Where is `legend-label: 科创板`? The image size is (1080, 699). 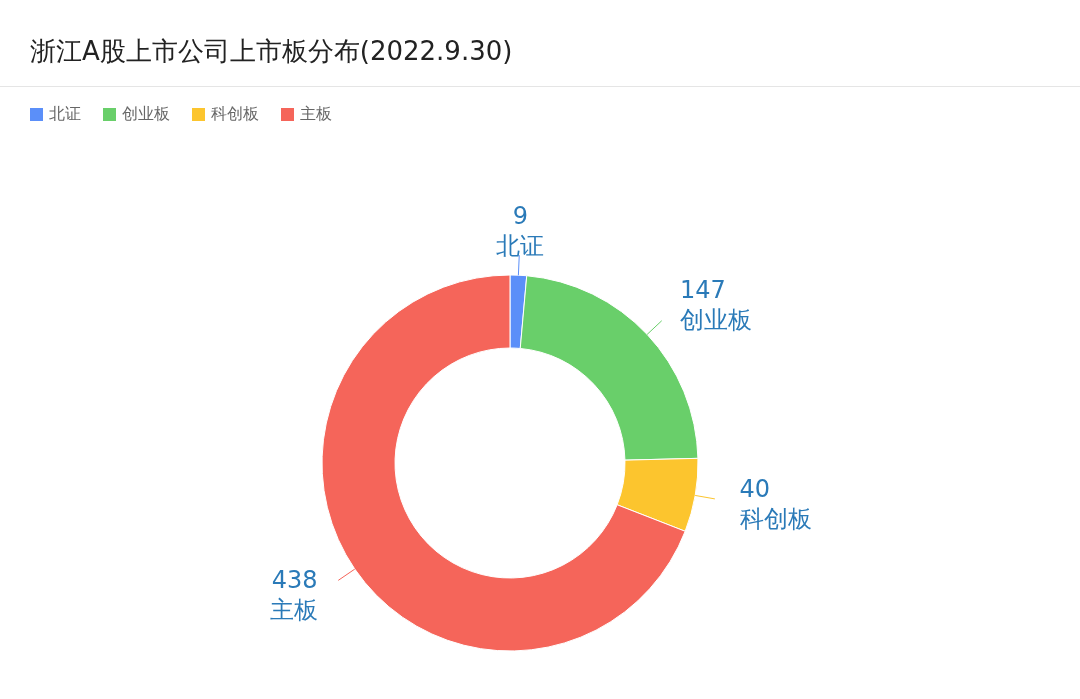 legend-label: 科创板 is located at coordinates (235, 114).